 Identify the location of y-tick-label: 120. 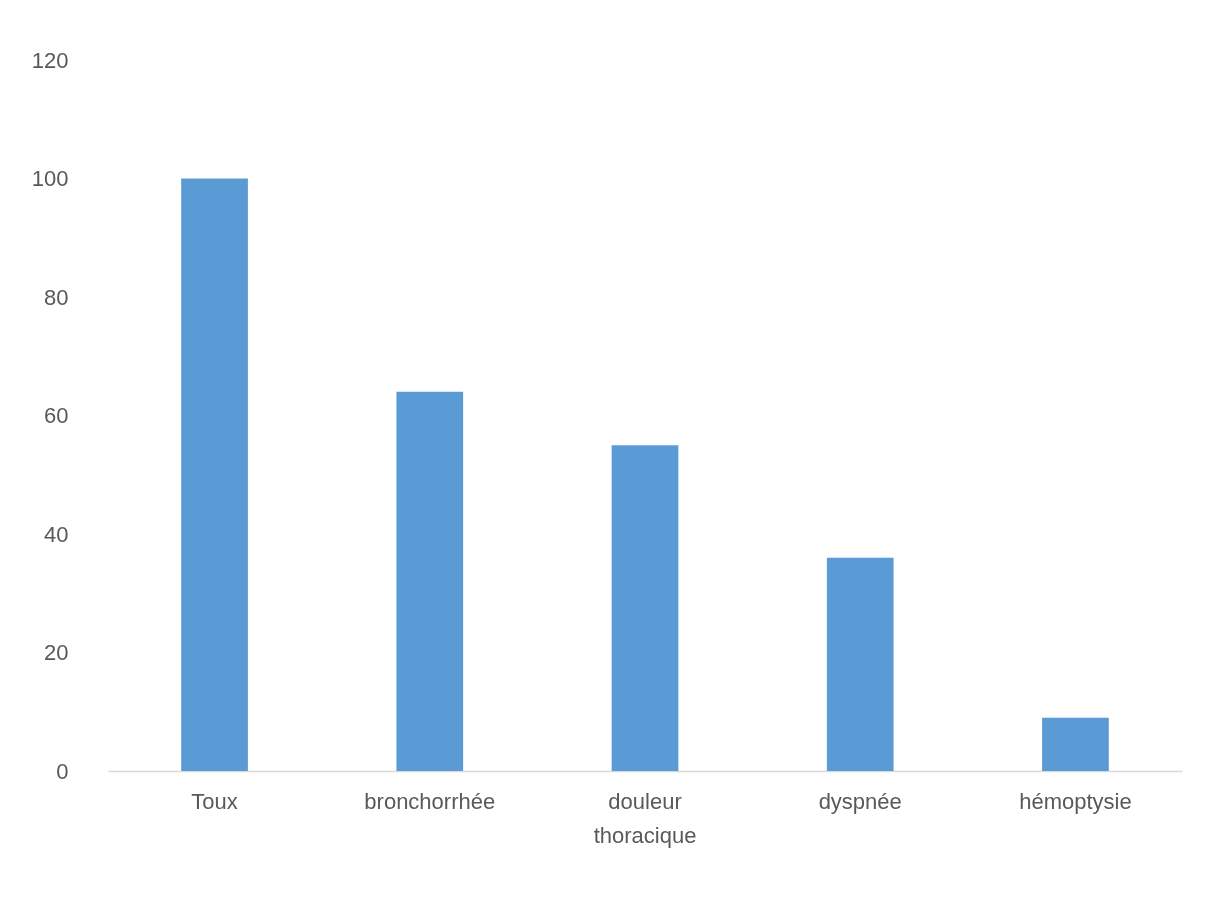
(50, 60).